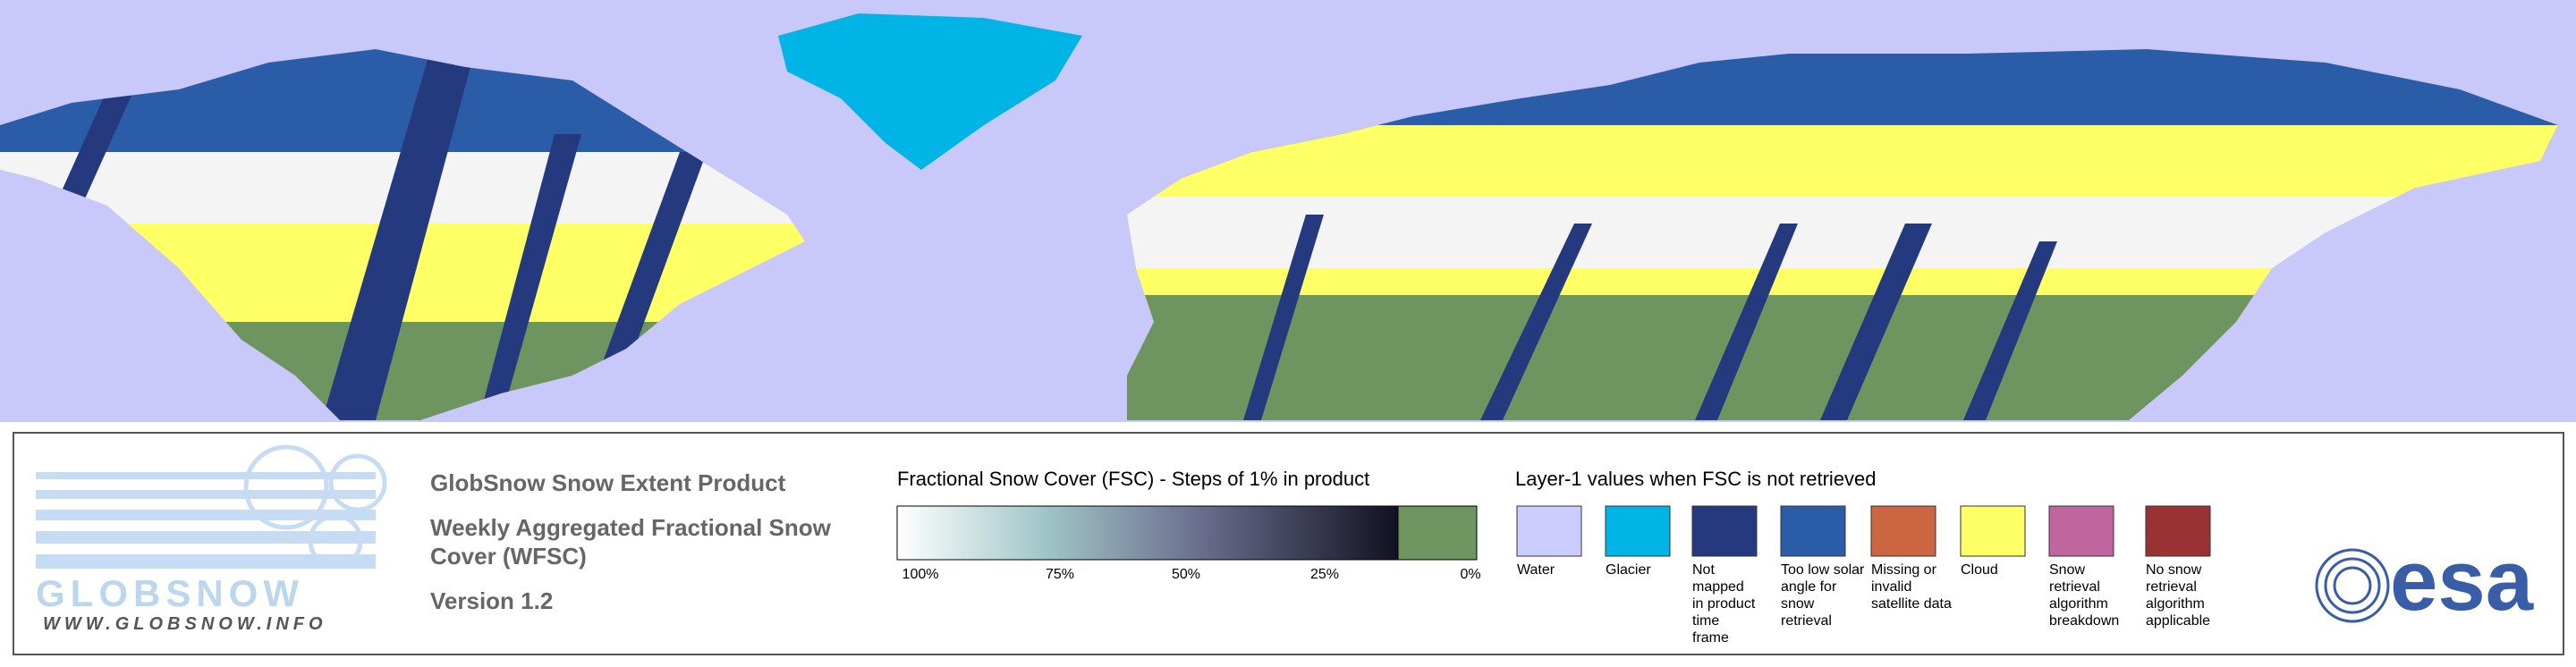 This screenshot has height=667, width=2576. I want to click on map-greenland, so click(930, 91).